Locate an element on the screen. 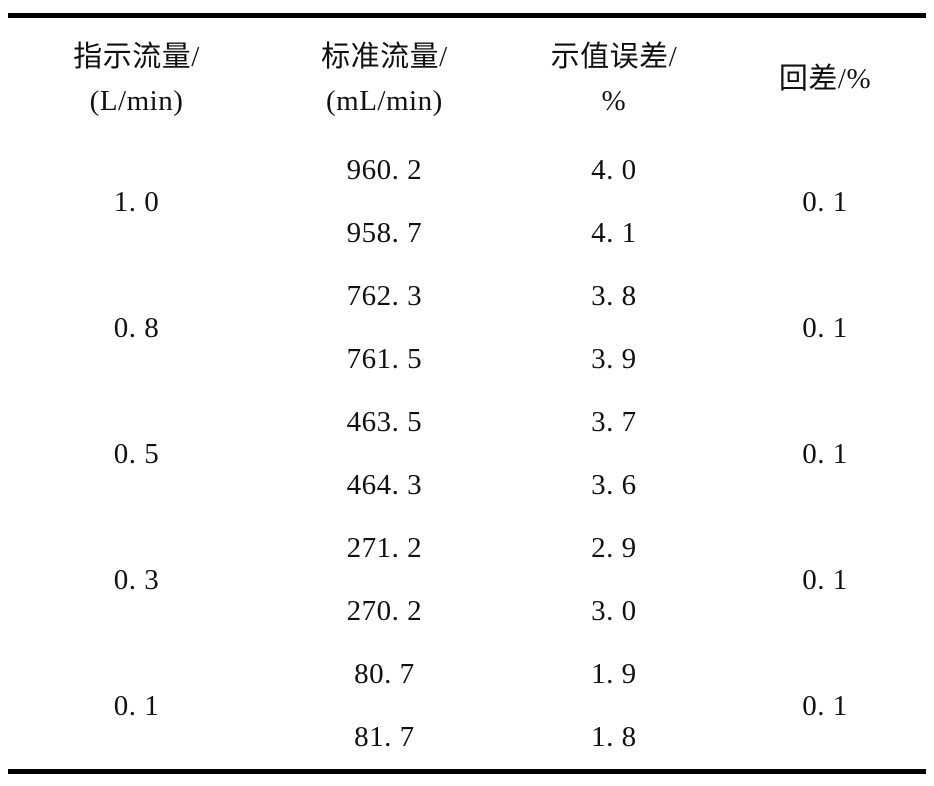 The image size is (934, 786). cell-standard-flow: 463. 5 is located at coordinates (384, 422).